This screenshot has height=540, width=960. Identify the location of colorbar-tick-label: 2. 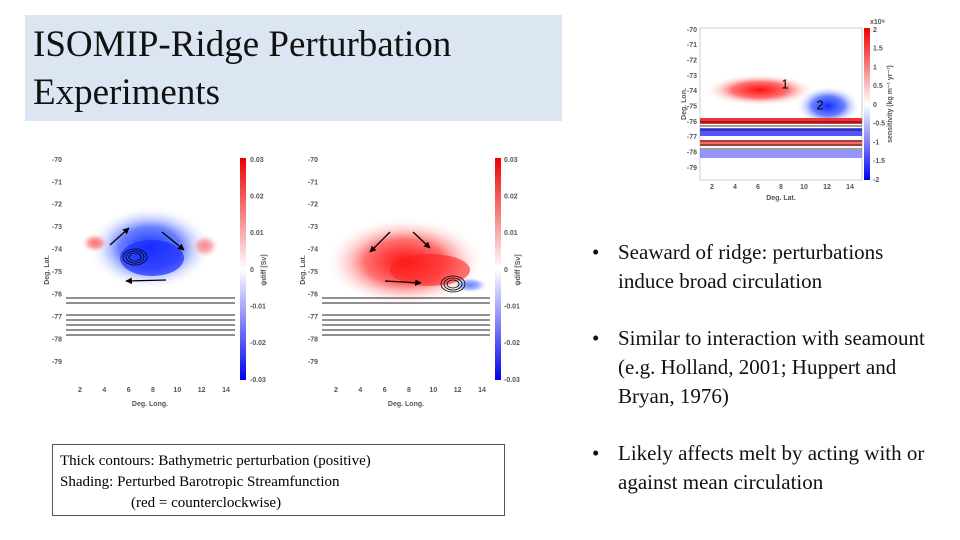
(875, 30).